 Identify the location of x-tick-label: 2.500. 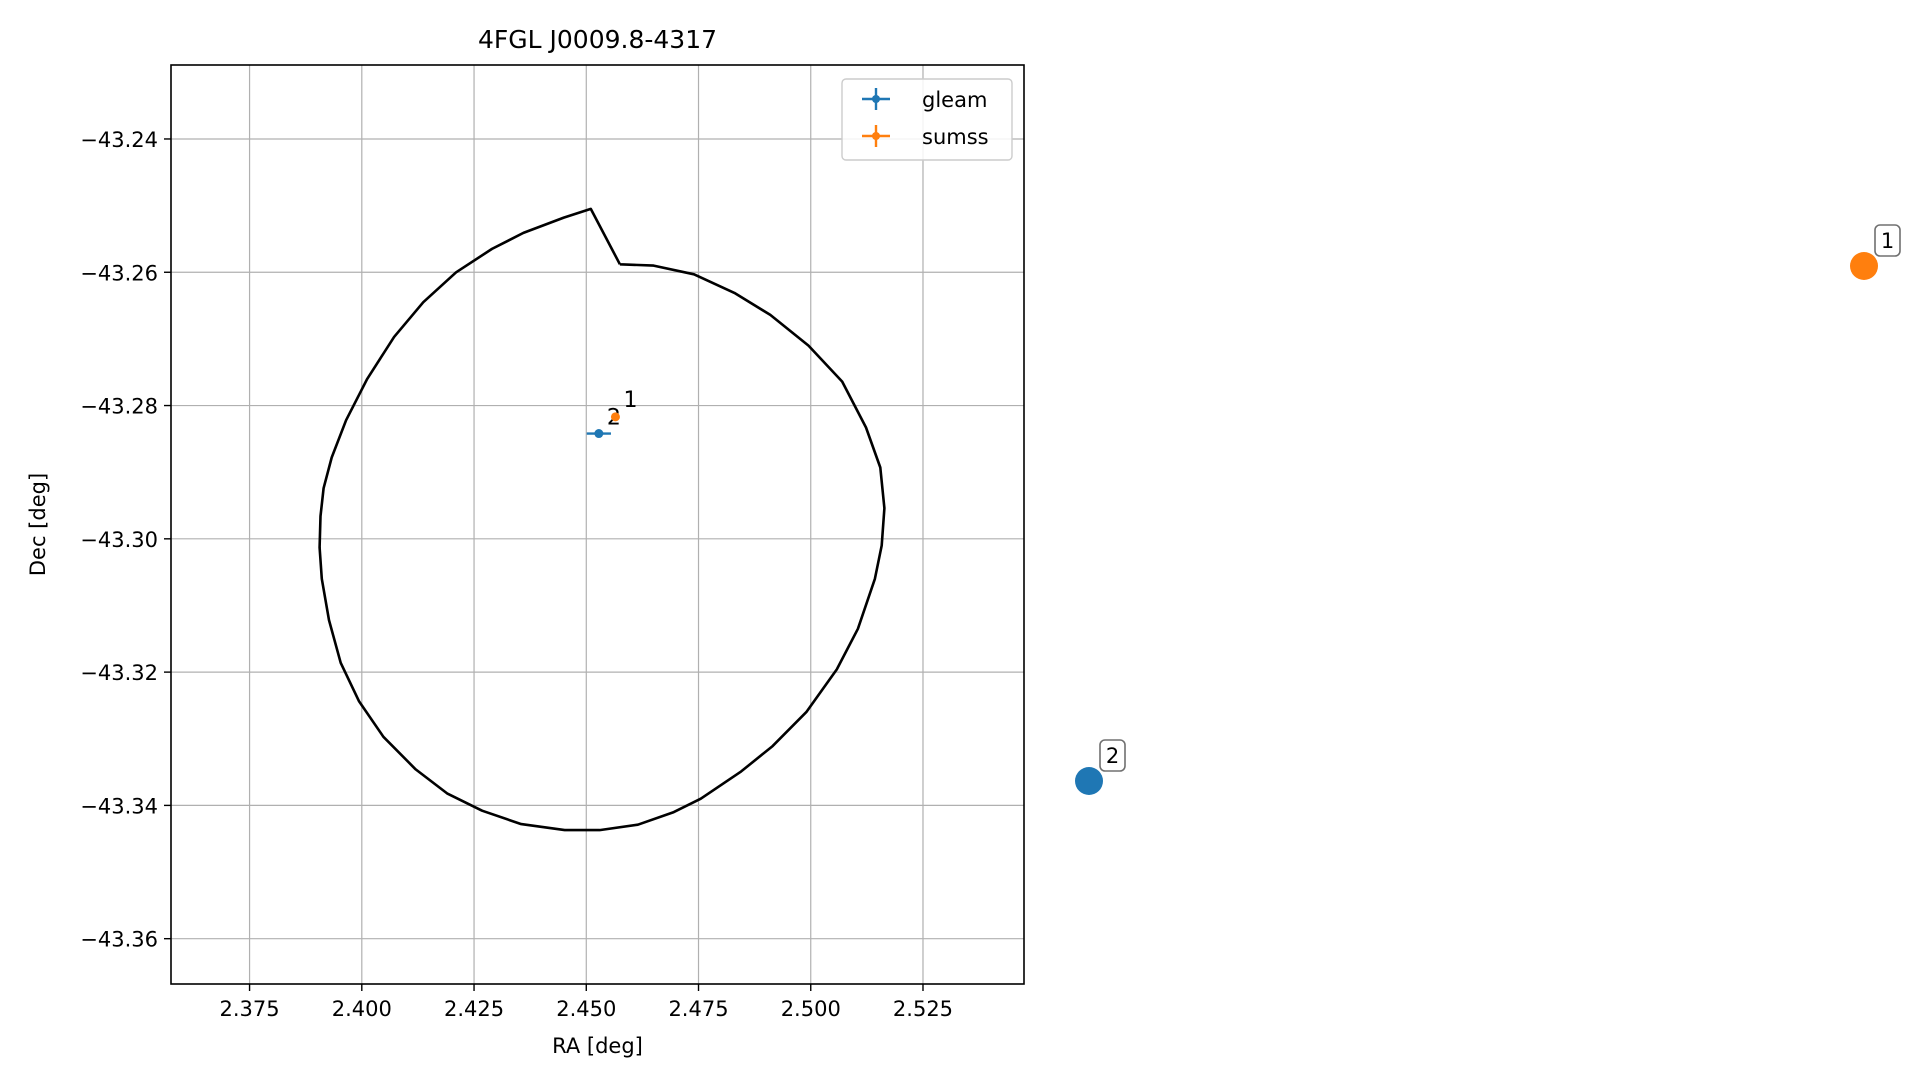
(811, 1009).